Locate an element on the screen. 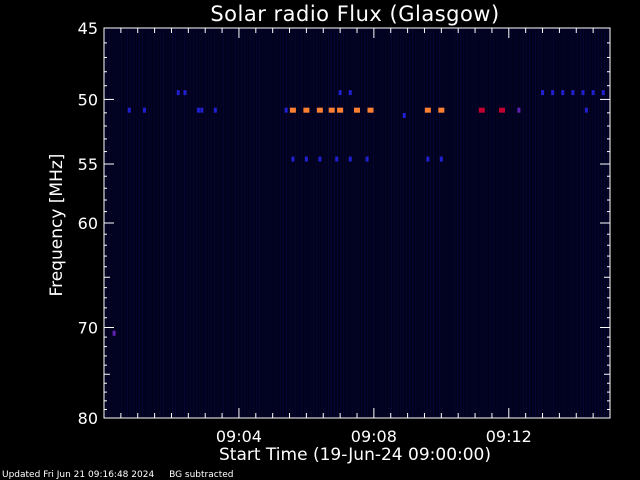 The height and width of the screenshot is (480, 640). y-tick-label: 55 is located at coordinates (88, 164).